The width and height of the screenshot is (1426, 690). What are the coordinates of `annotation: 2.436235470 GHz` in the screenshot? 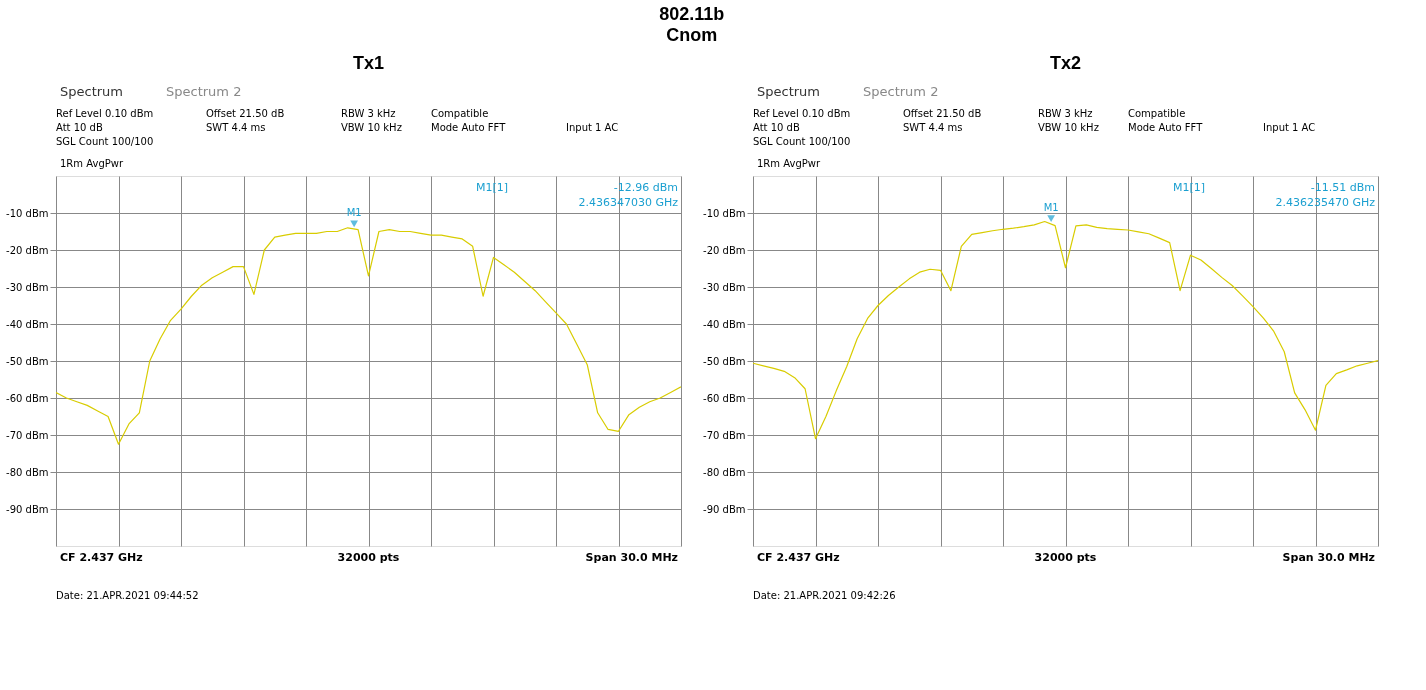 It's located at (1325, 202).